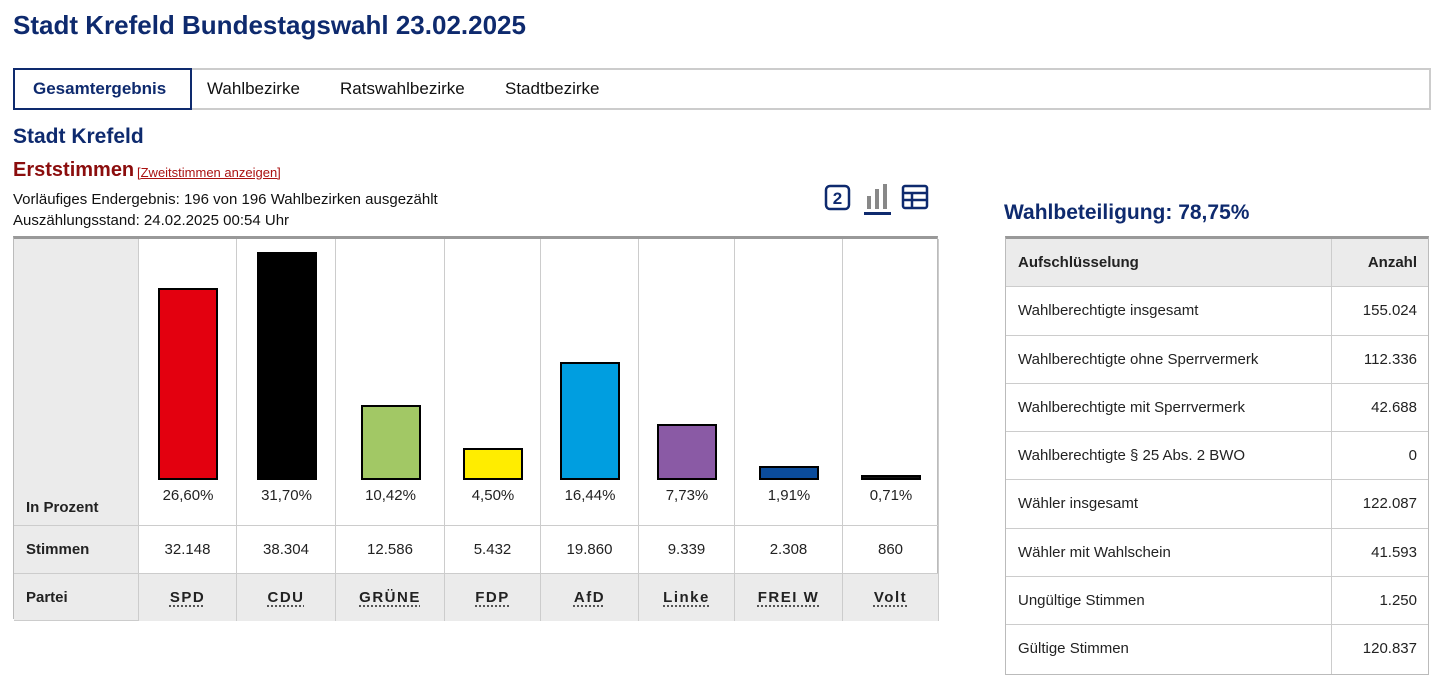 Image resolution: width=1440 pixels, height=695 pixels. I want to click on tab: Ratswahlbezirke, so click(402, 88).